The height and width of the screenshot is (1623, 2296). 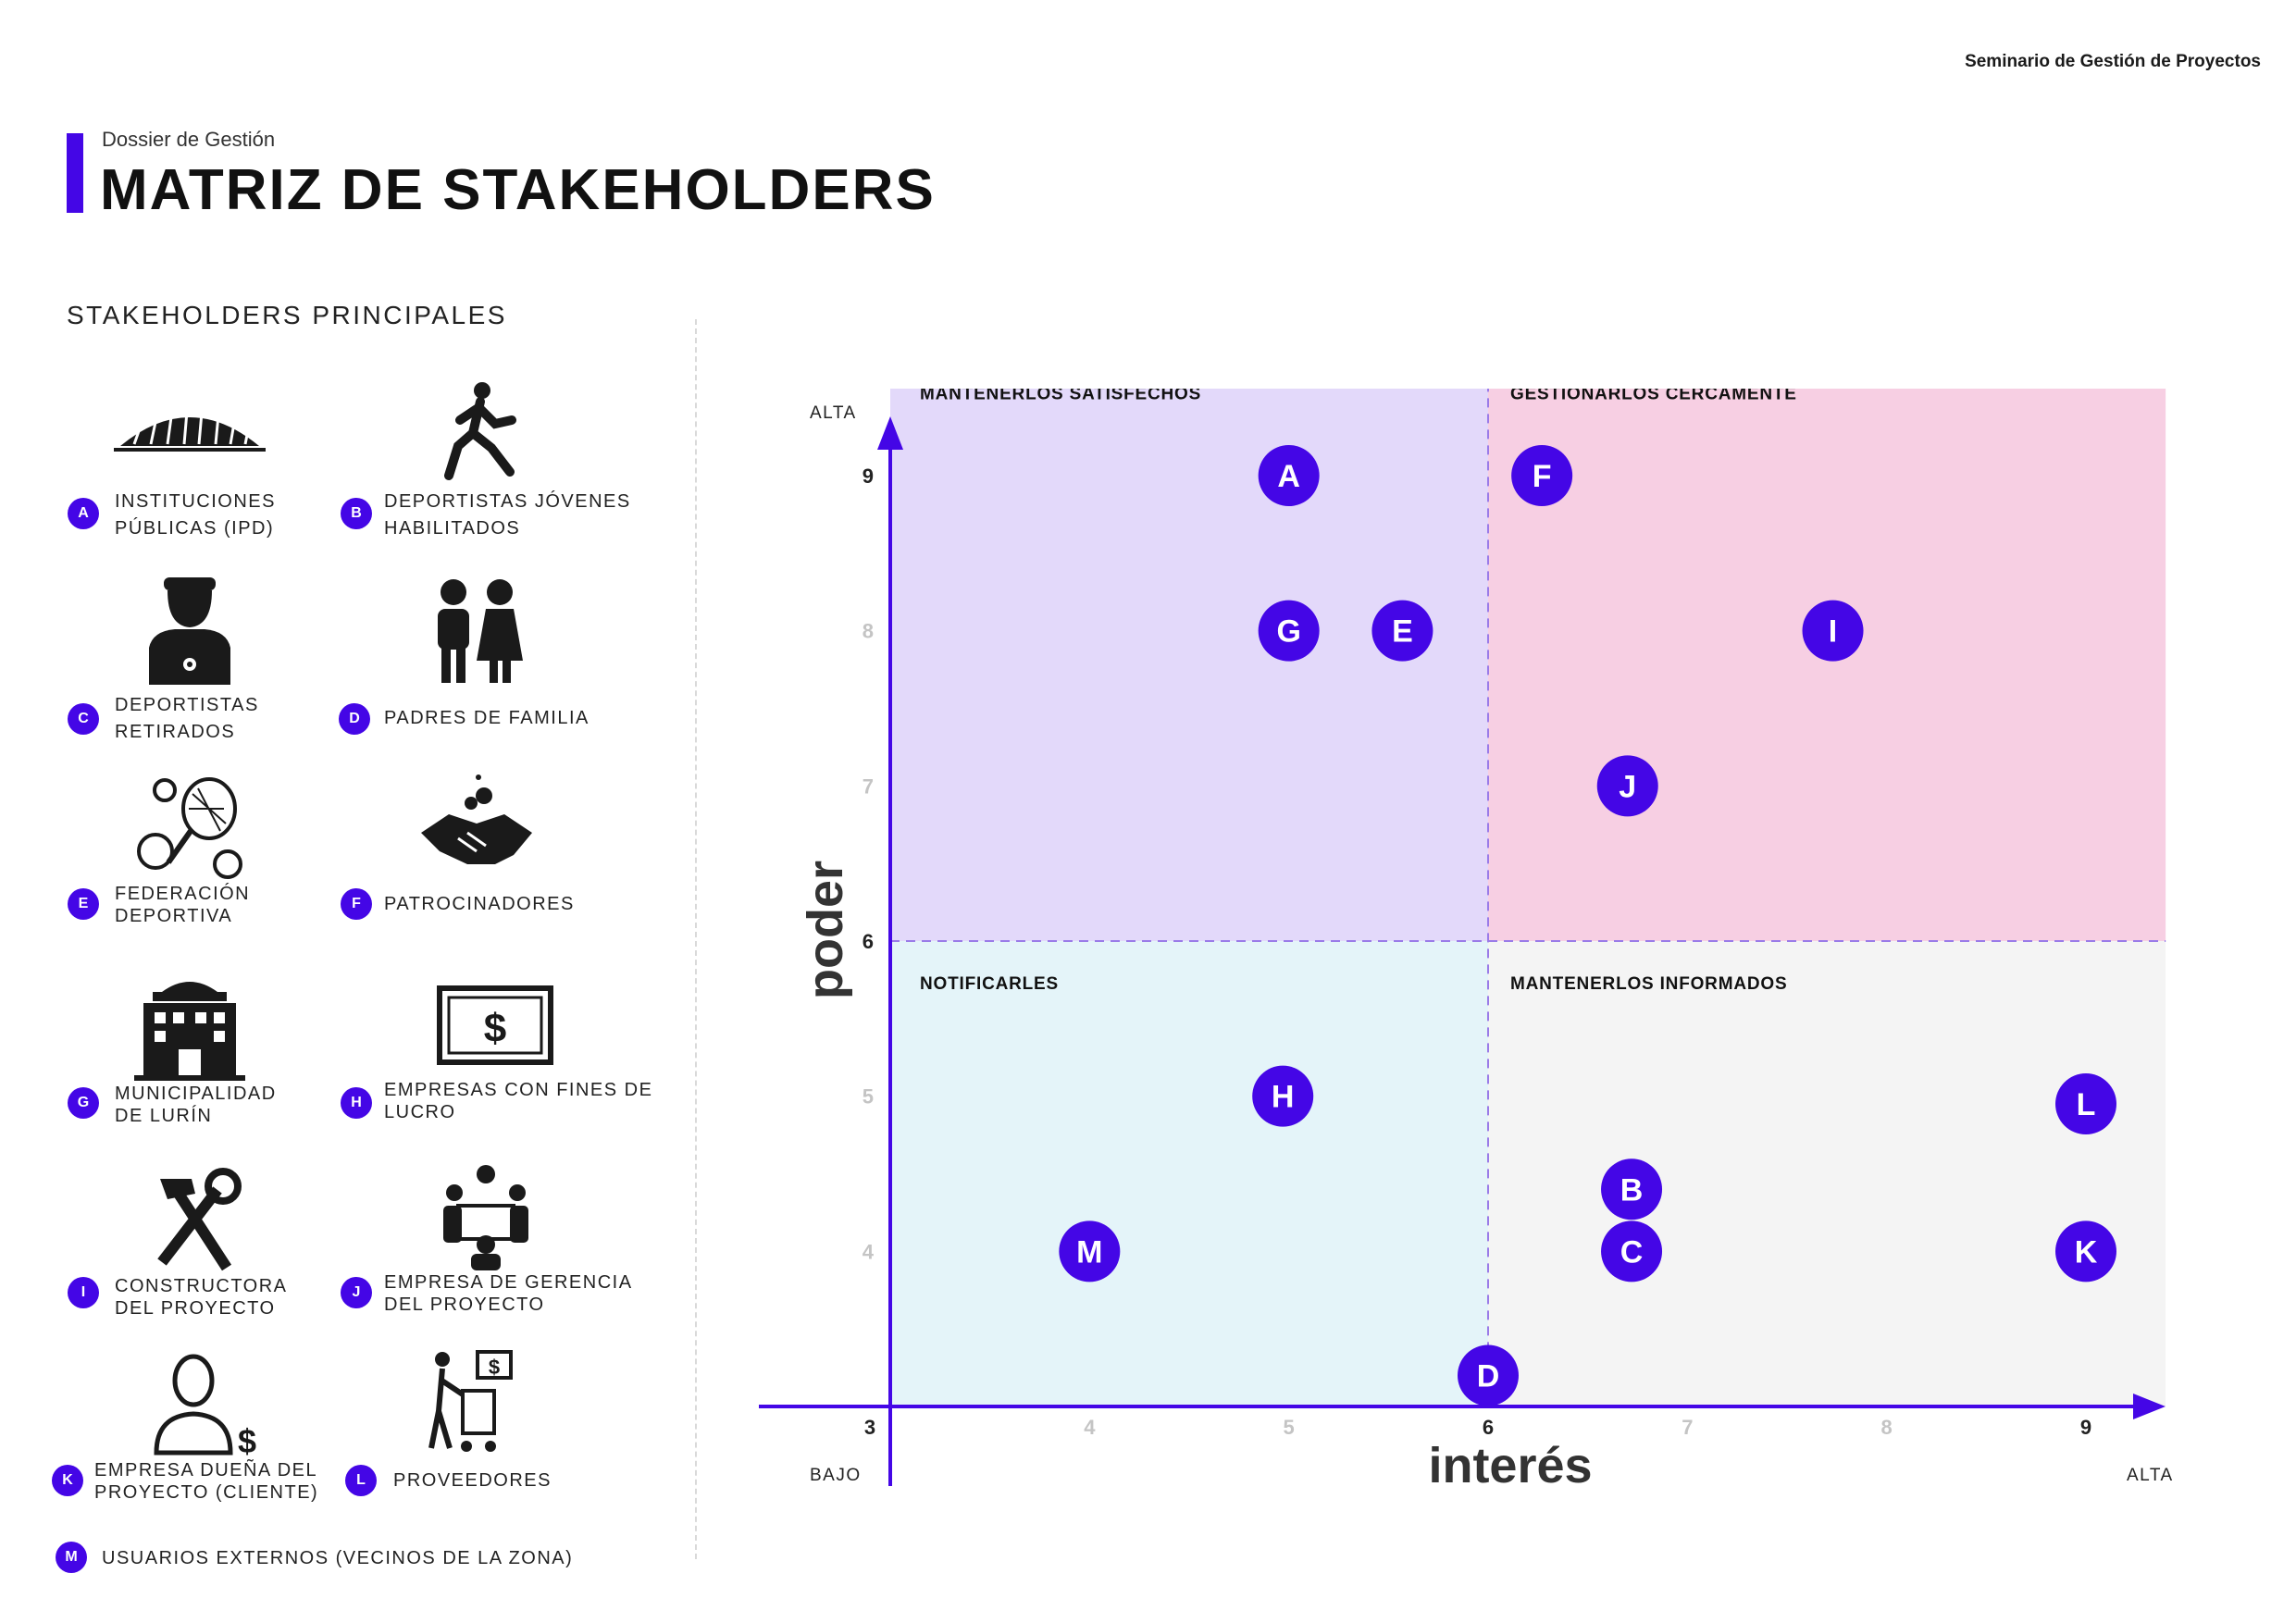 What do you see at coordinates (473, 1480) in the screenshot?
I see `legend-label-l: PROVEEDORES` at bounding box center [473, 1480].